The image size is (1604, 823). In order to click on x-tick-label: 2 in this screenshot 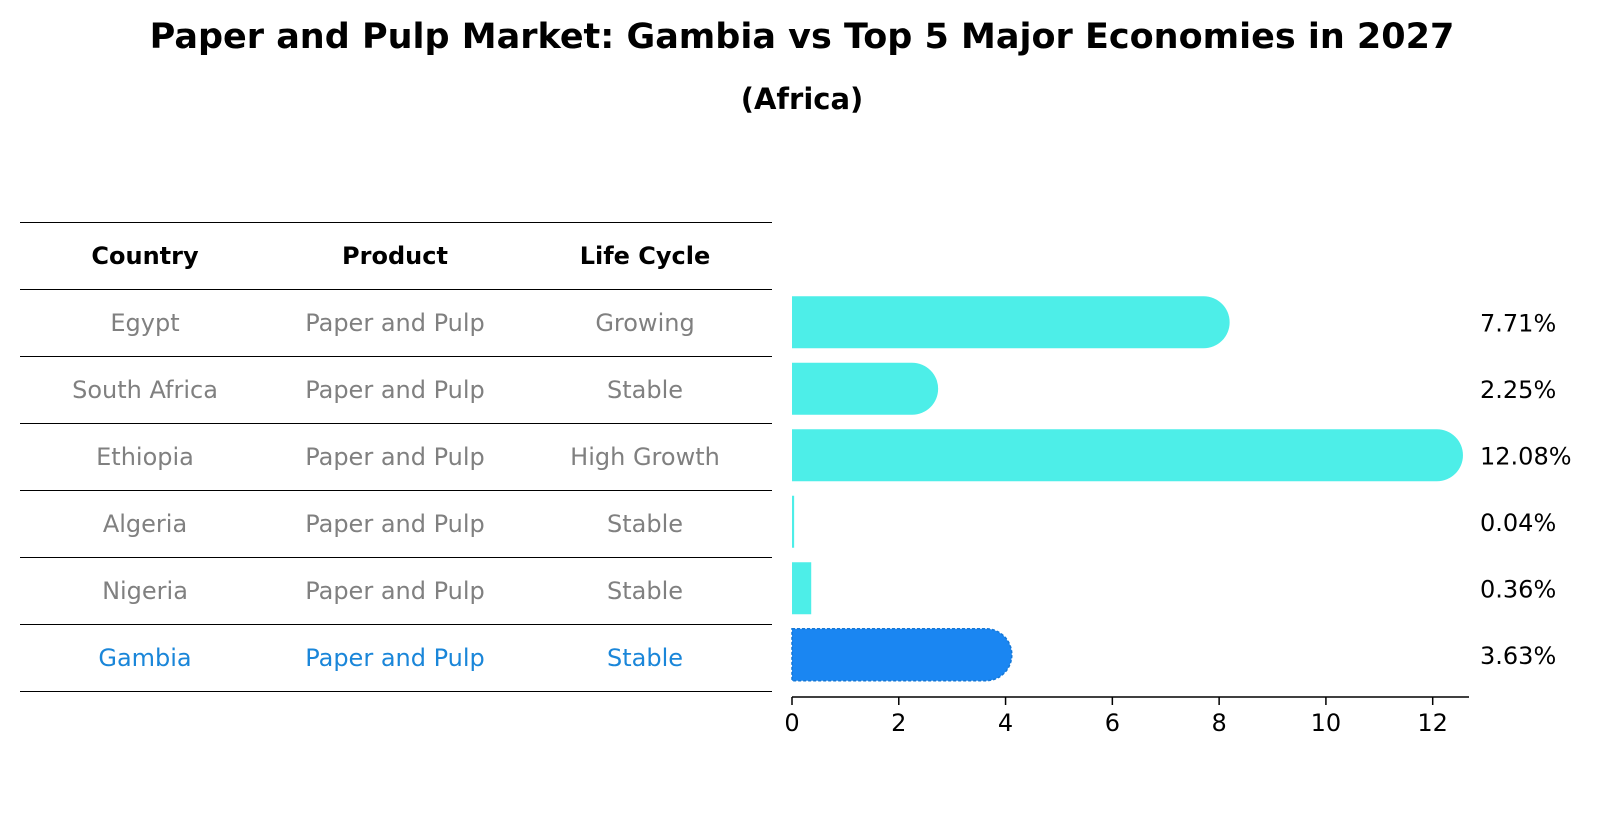, I will do `click(898, 723)`.